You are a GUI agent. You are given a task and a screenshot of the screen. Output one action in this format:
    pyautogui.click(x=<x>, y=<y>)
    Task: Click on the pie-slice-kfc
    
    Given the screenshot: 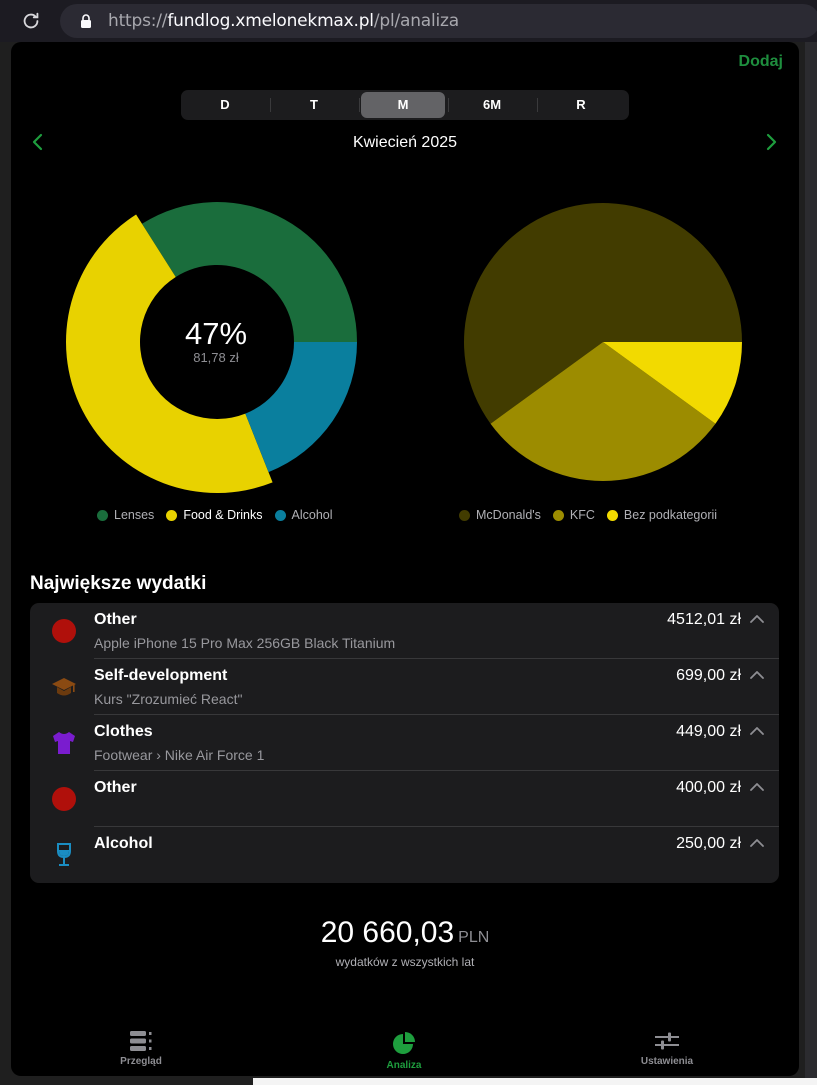 What is the action you would take?
    pyautogui.click(x=603, y=412)
    